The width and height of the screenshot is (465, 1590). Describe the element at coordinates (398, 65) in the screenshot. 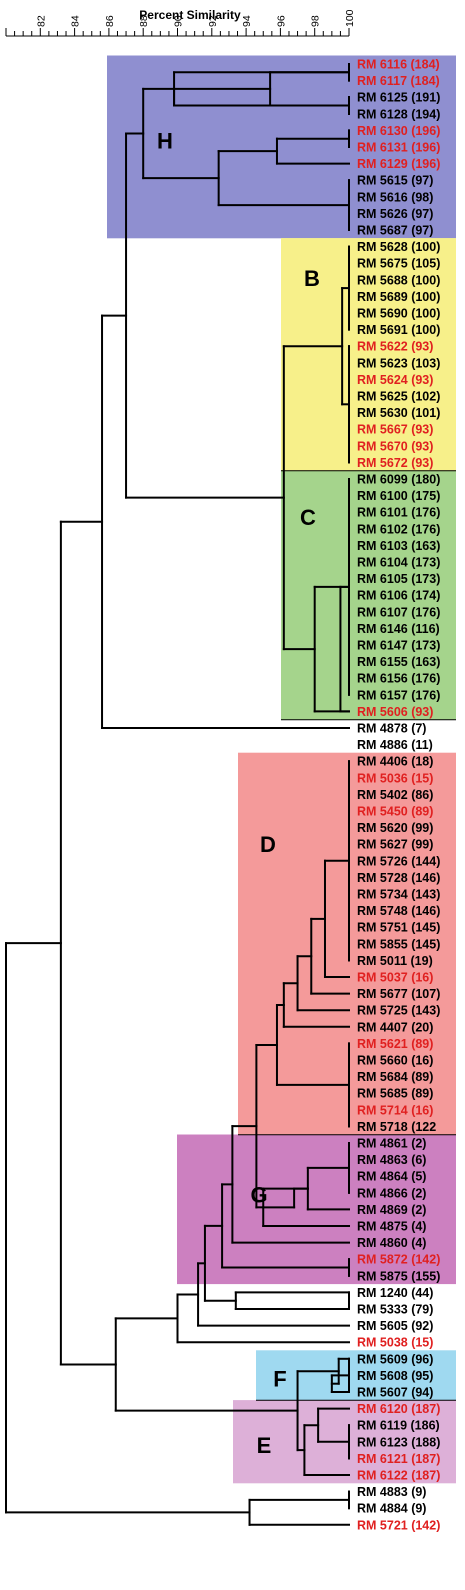

I see `leaf-label: RM 6116 (184)` at that location.